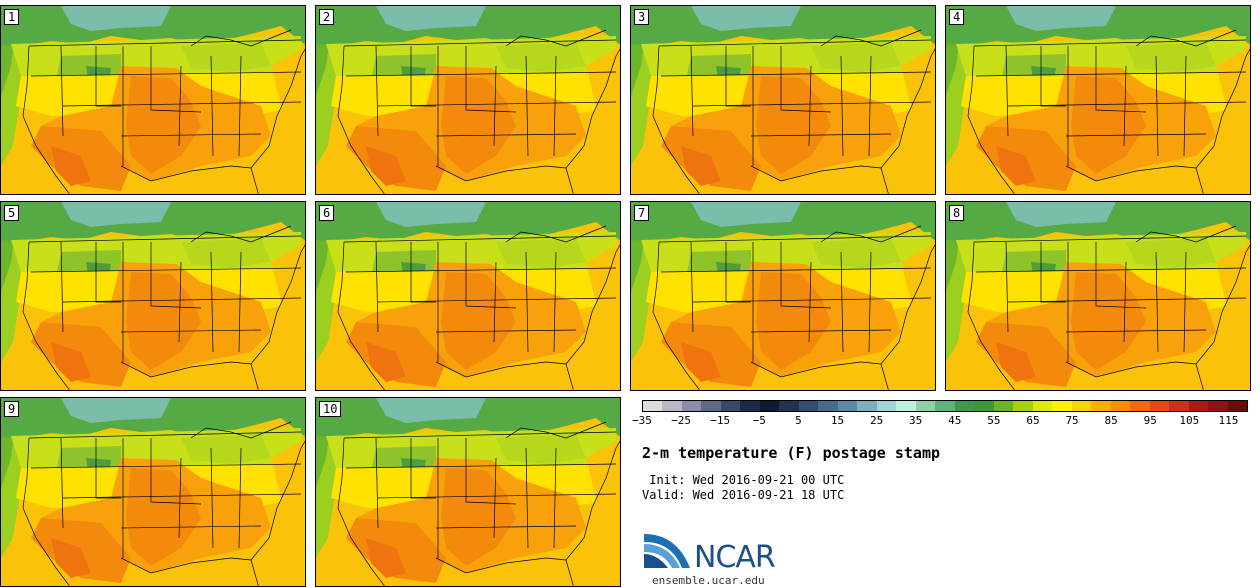 This screenshot has height=588, width=1260. What do you see at coordinates (791, 453) in the screenshot?
I see `plot-title: 2-m temperature (F) postage stamp` at bounding box center [791, 453].